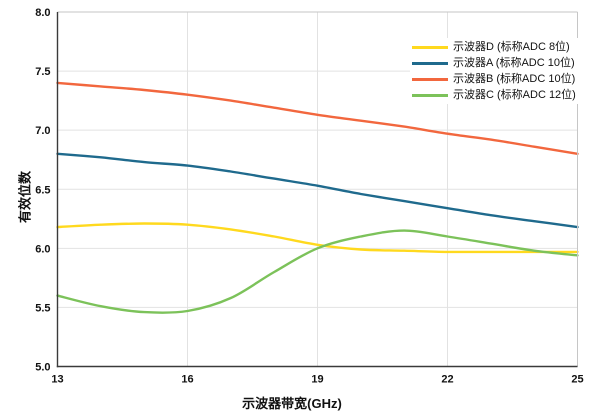  Describe the element at coordinates (447, 380) in the screenshot. I see `x-tick-label: 22` at that location.